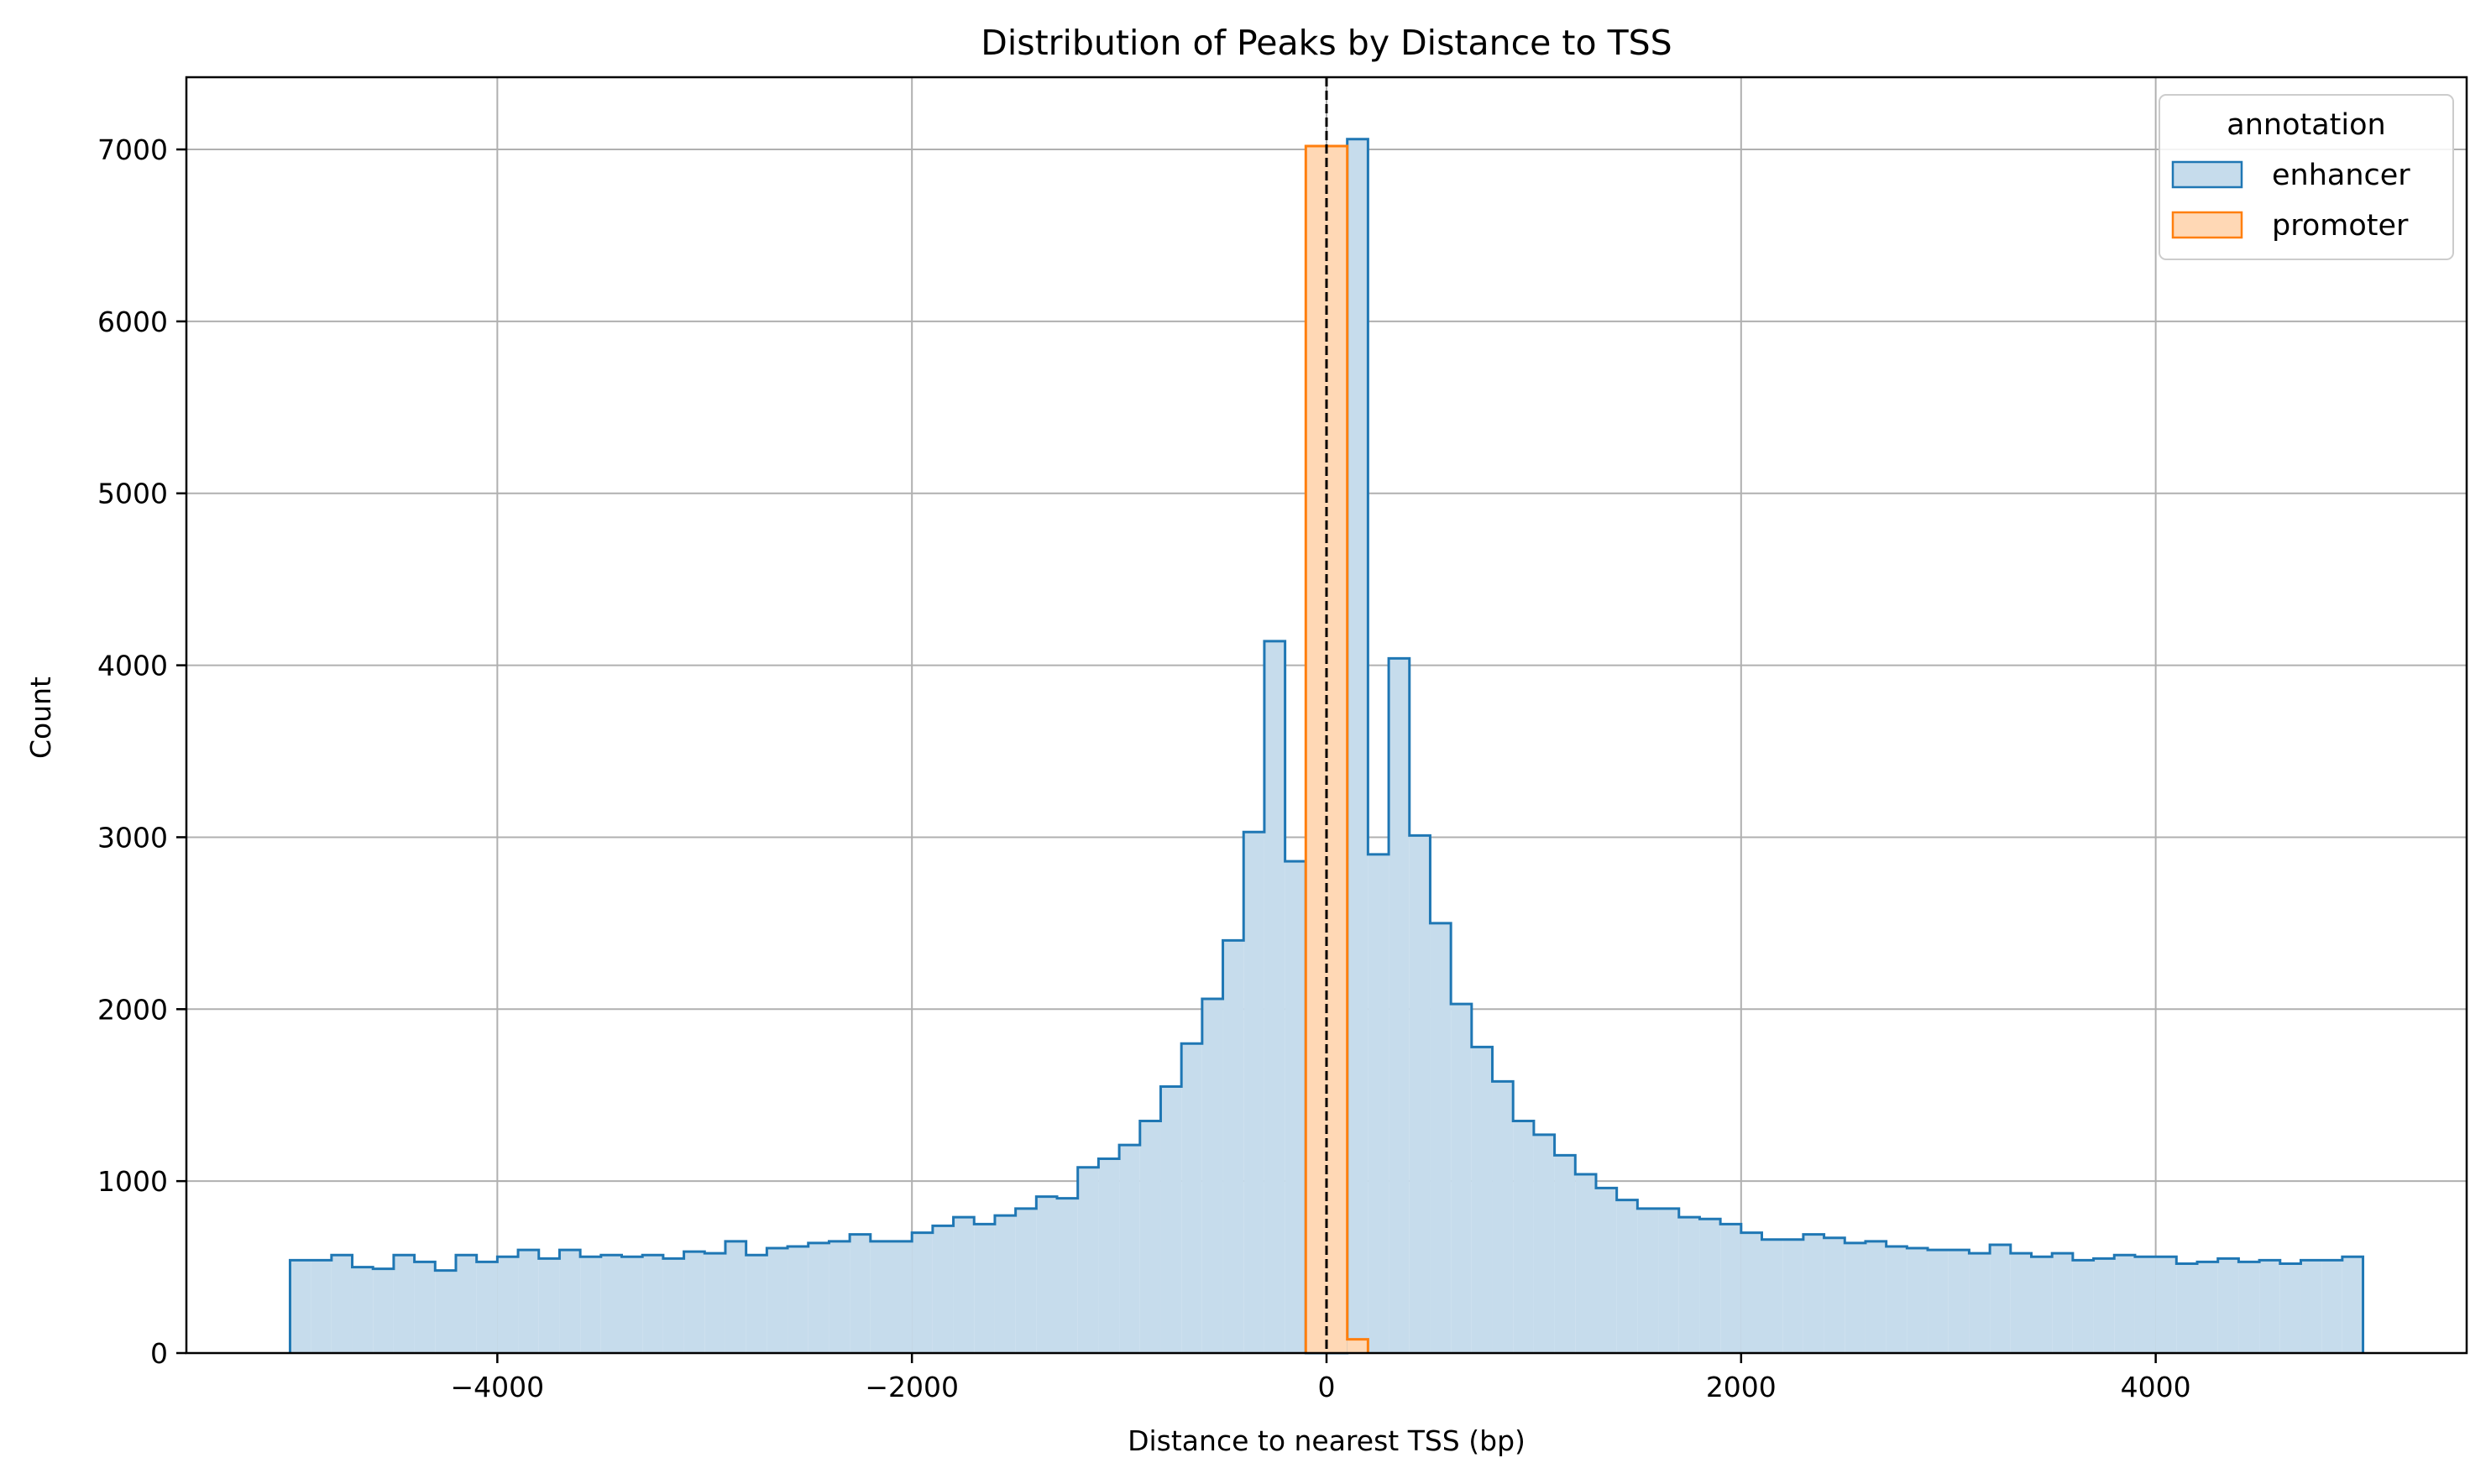 The width and height of the screenshot is (2491, 1484). I want to click on legend-label-promoter: promoter, so click(2341, 226).